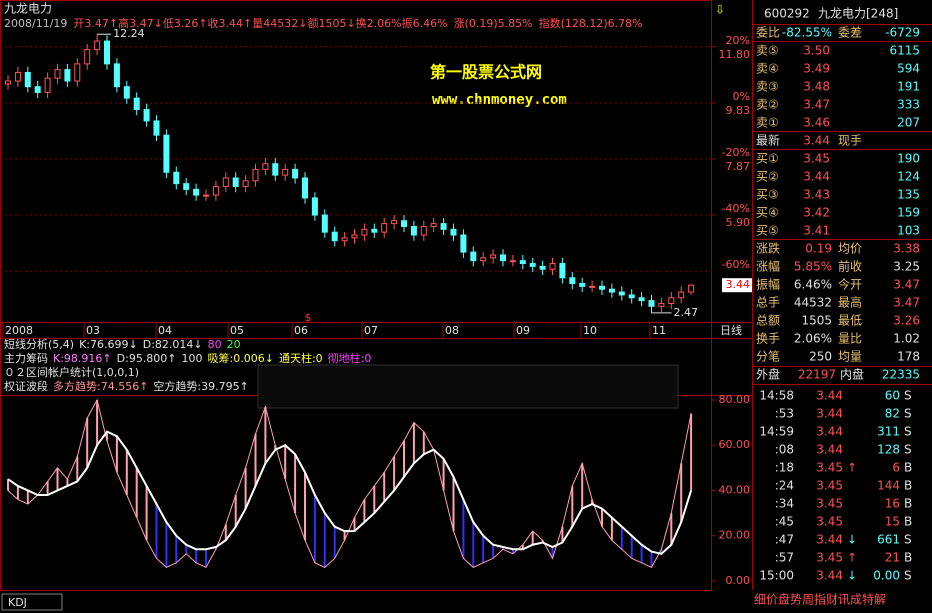 The image size is (932, 613). Describe the element at coordinates (816, 51) in the screenshot. I see `book-price: 3.50` at that location.